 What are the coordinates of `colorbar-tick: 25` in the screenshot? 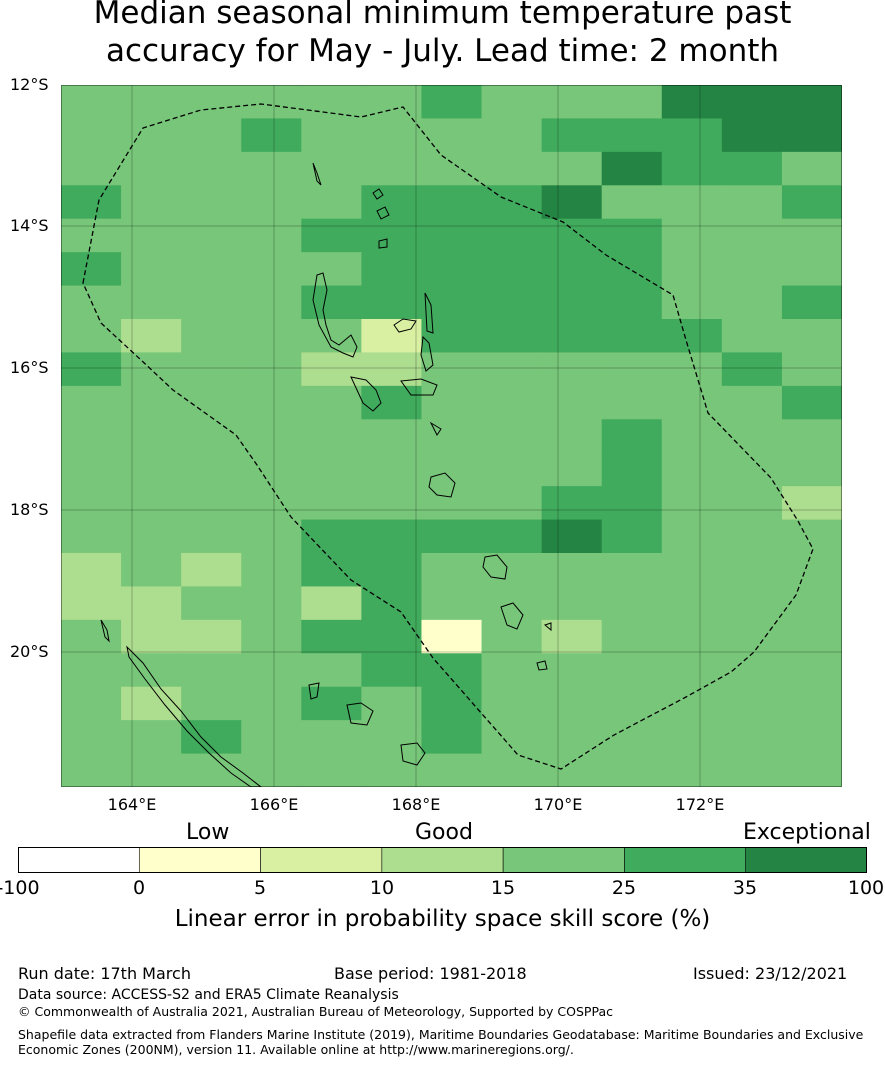 It's located at (624, 888).